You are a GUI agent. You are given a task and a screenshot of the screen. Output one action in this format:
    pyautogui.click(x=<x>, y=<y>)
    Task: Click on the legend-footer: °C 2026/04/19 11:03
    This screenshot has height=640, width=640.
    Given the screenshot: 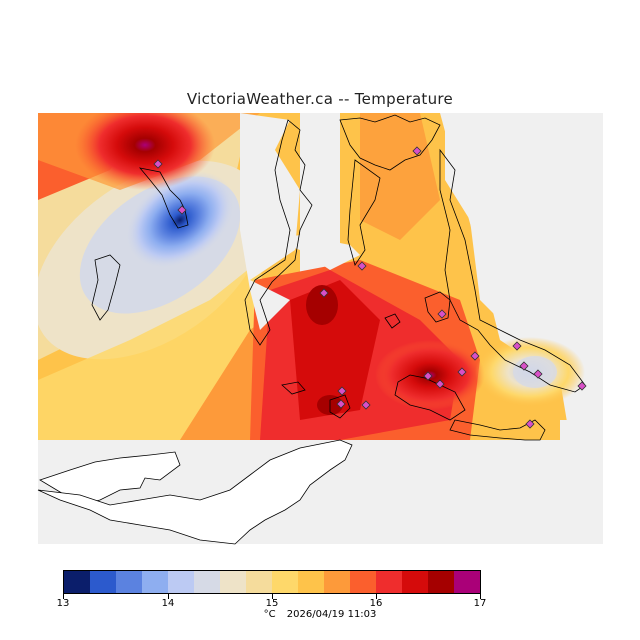 What is the action you would take?
    pyautogui.click(x=320, y=614)
    